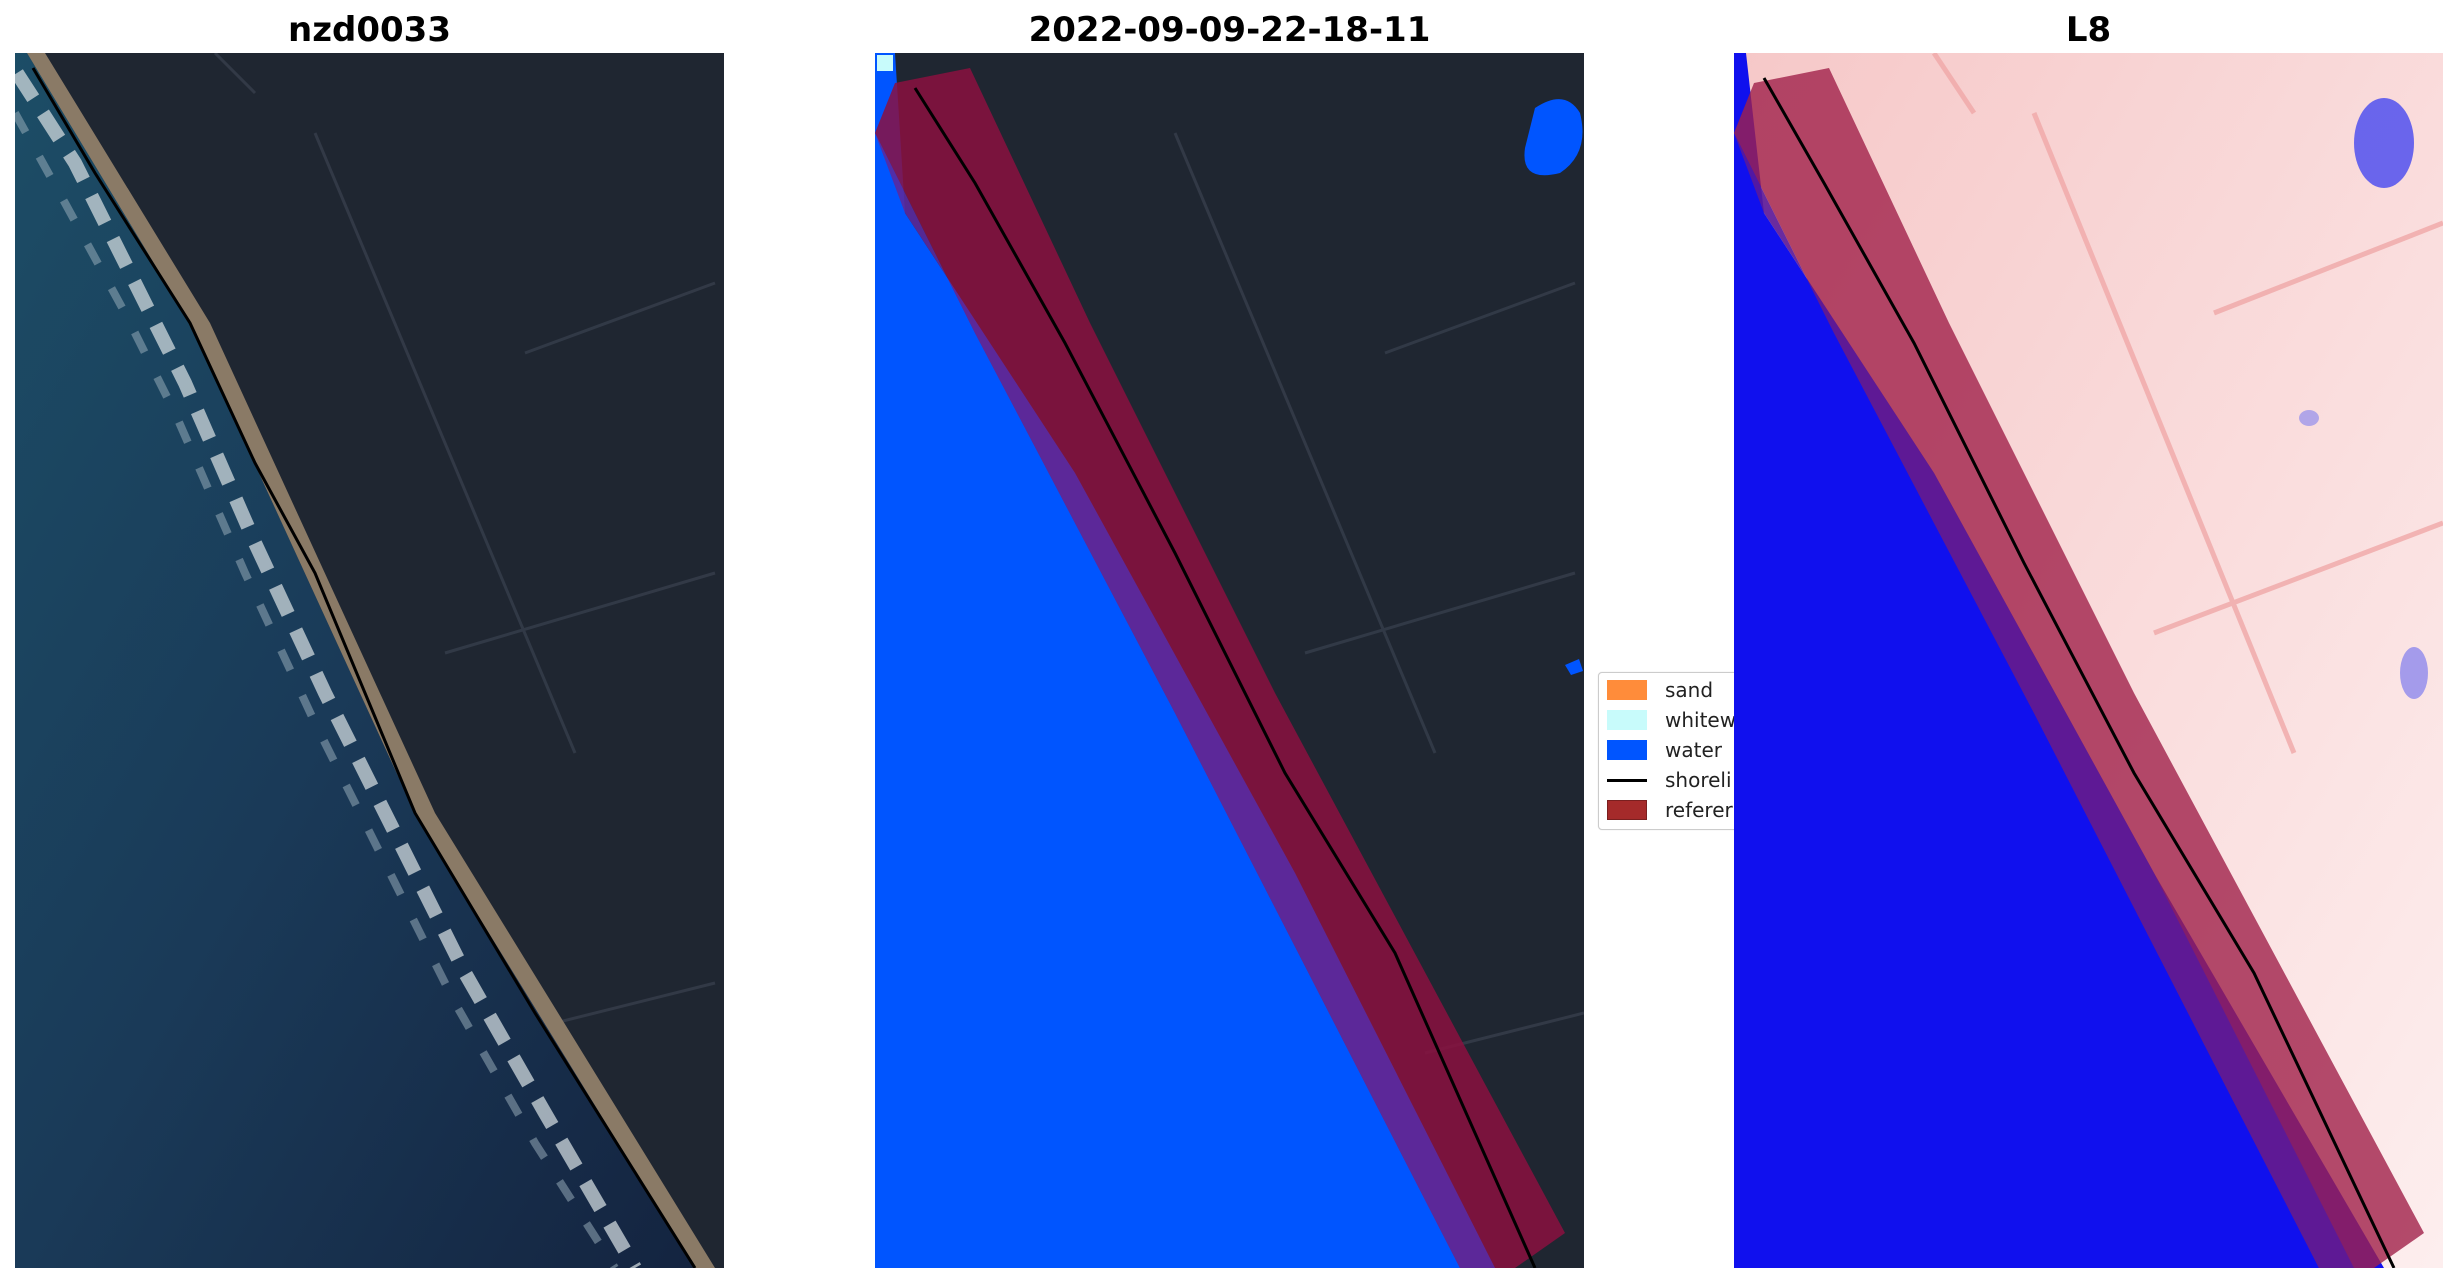 Image resolution: width=2456 pixels, height=1283 pixels. What do you see at coordinates (1627, 720) in the screenshot?
I see `whitewater-swatch` at bounding box center [1627, 720].